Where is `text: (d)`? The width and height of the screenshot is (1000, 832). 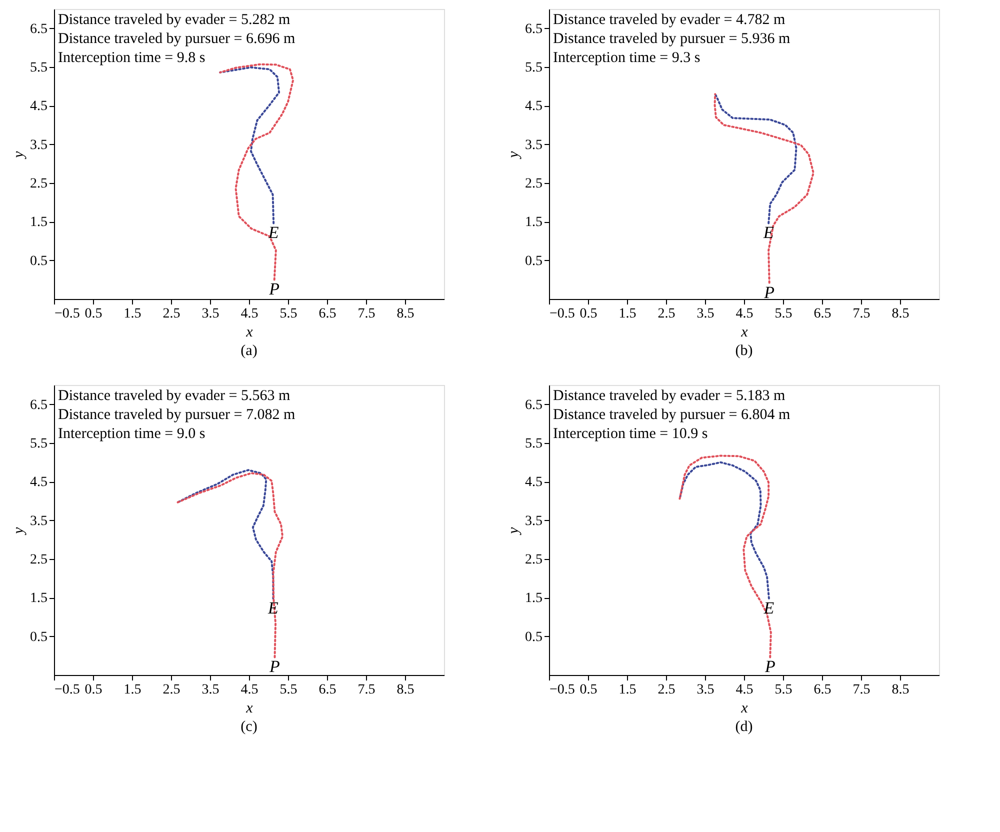 text: (d) is located at coordinates (744, 727).